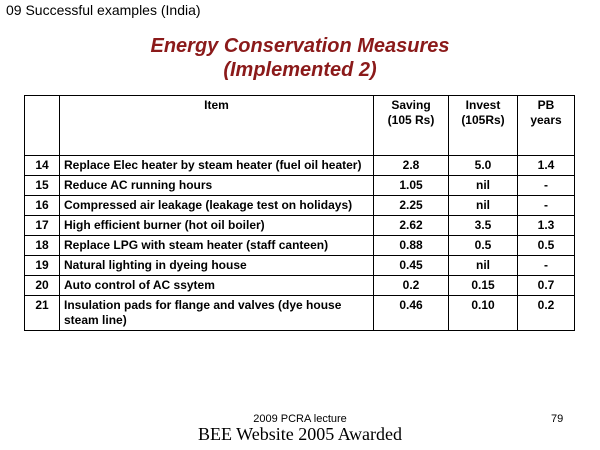  Describe the element at coordinates (216, 285) in the screenshot. I see `row-item: Auto control of AC ssytem` at that location.